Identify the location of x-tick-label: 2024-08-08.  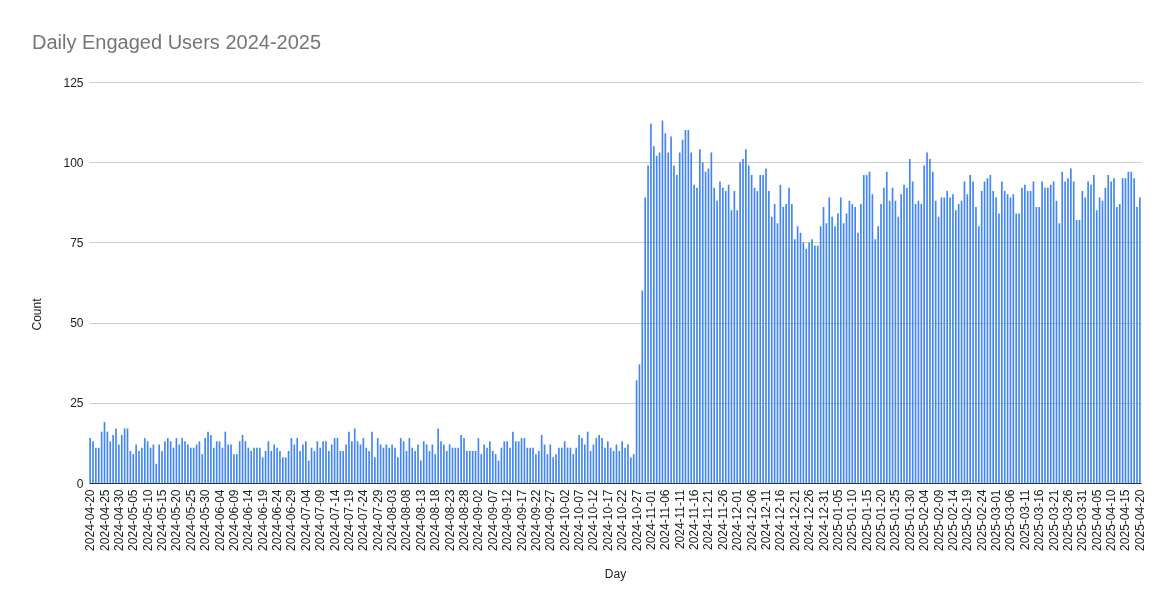
(406, 520).